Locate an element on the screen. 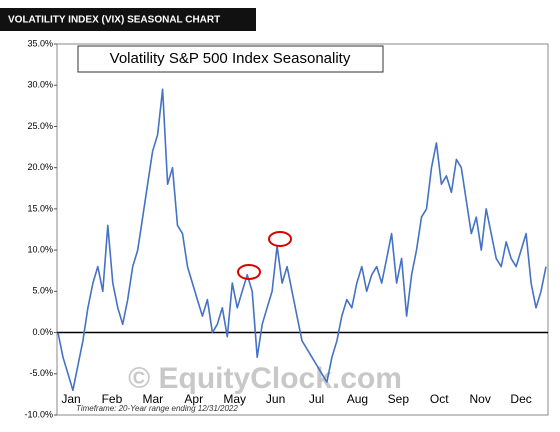  x-tick-label: Dec is located at coordinates (520, 399).